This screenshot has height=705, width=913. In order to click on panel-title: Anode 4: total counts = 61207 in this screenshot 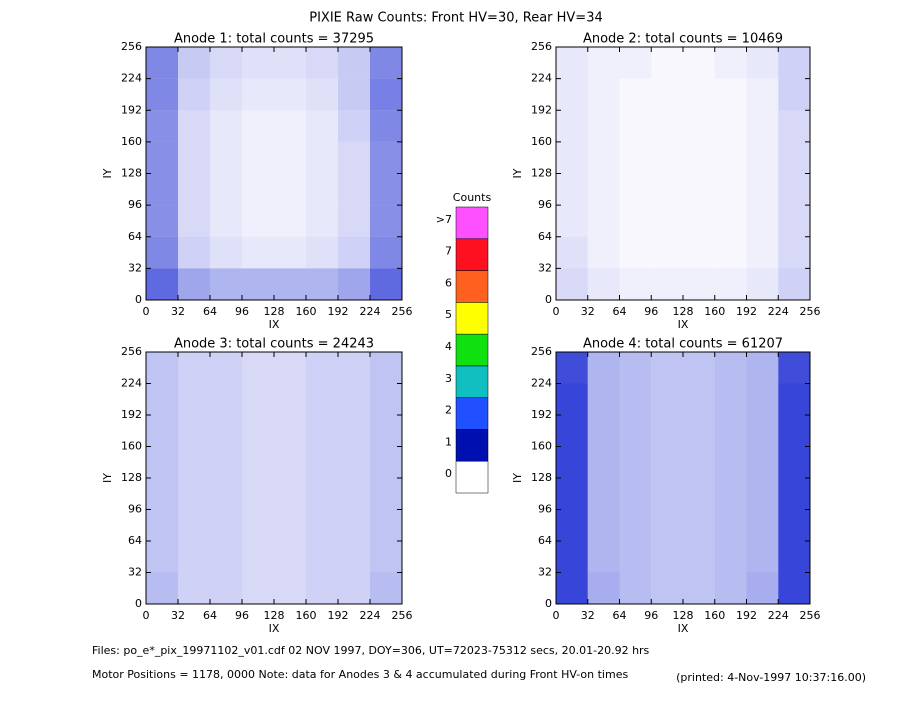, I will do `click(683, 344)`.